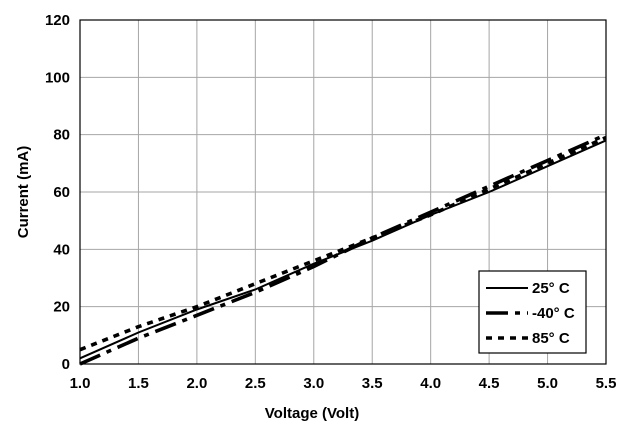 The image size is (624, 428). What do you see at coordinates (61, 192) in the screenshot?
I see `y-tick-label: 60` at bounding box center [61, 192].